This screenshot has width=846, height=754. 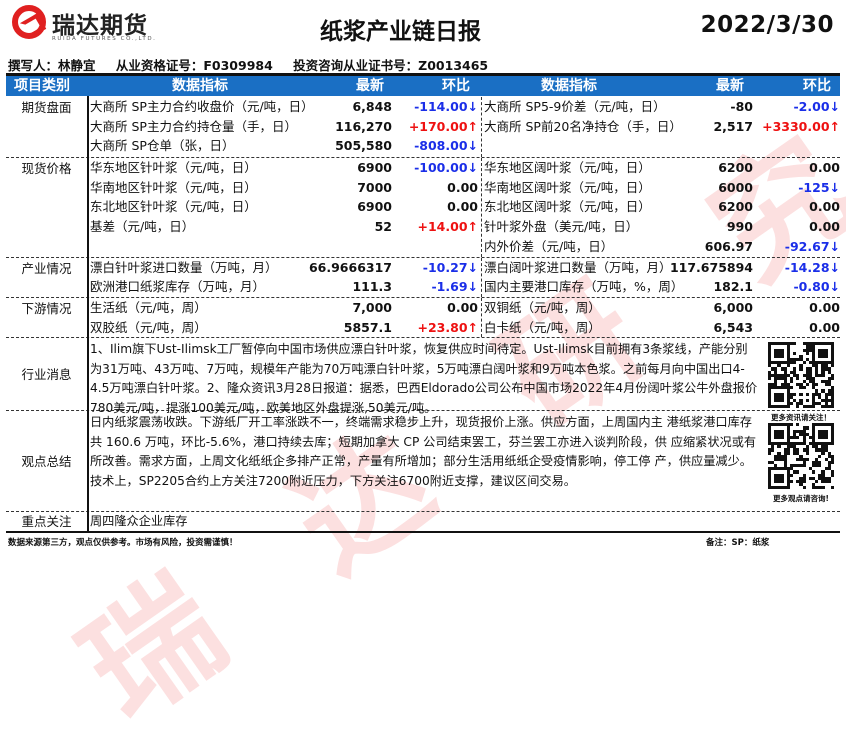 What do you see at coordinates (391, 65) in the screenshot?
I see `consult-number: 投资咨询从业证书号：Z0013465` at bounding box center [391, 65].